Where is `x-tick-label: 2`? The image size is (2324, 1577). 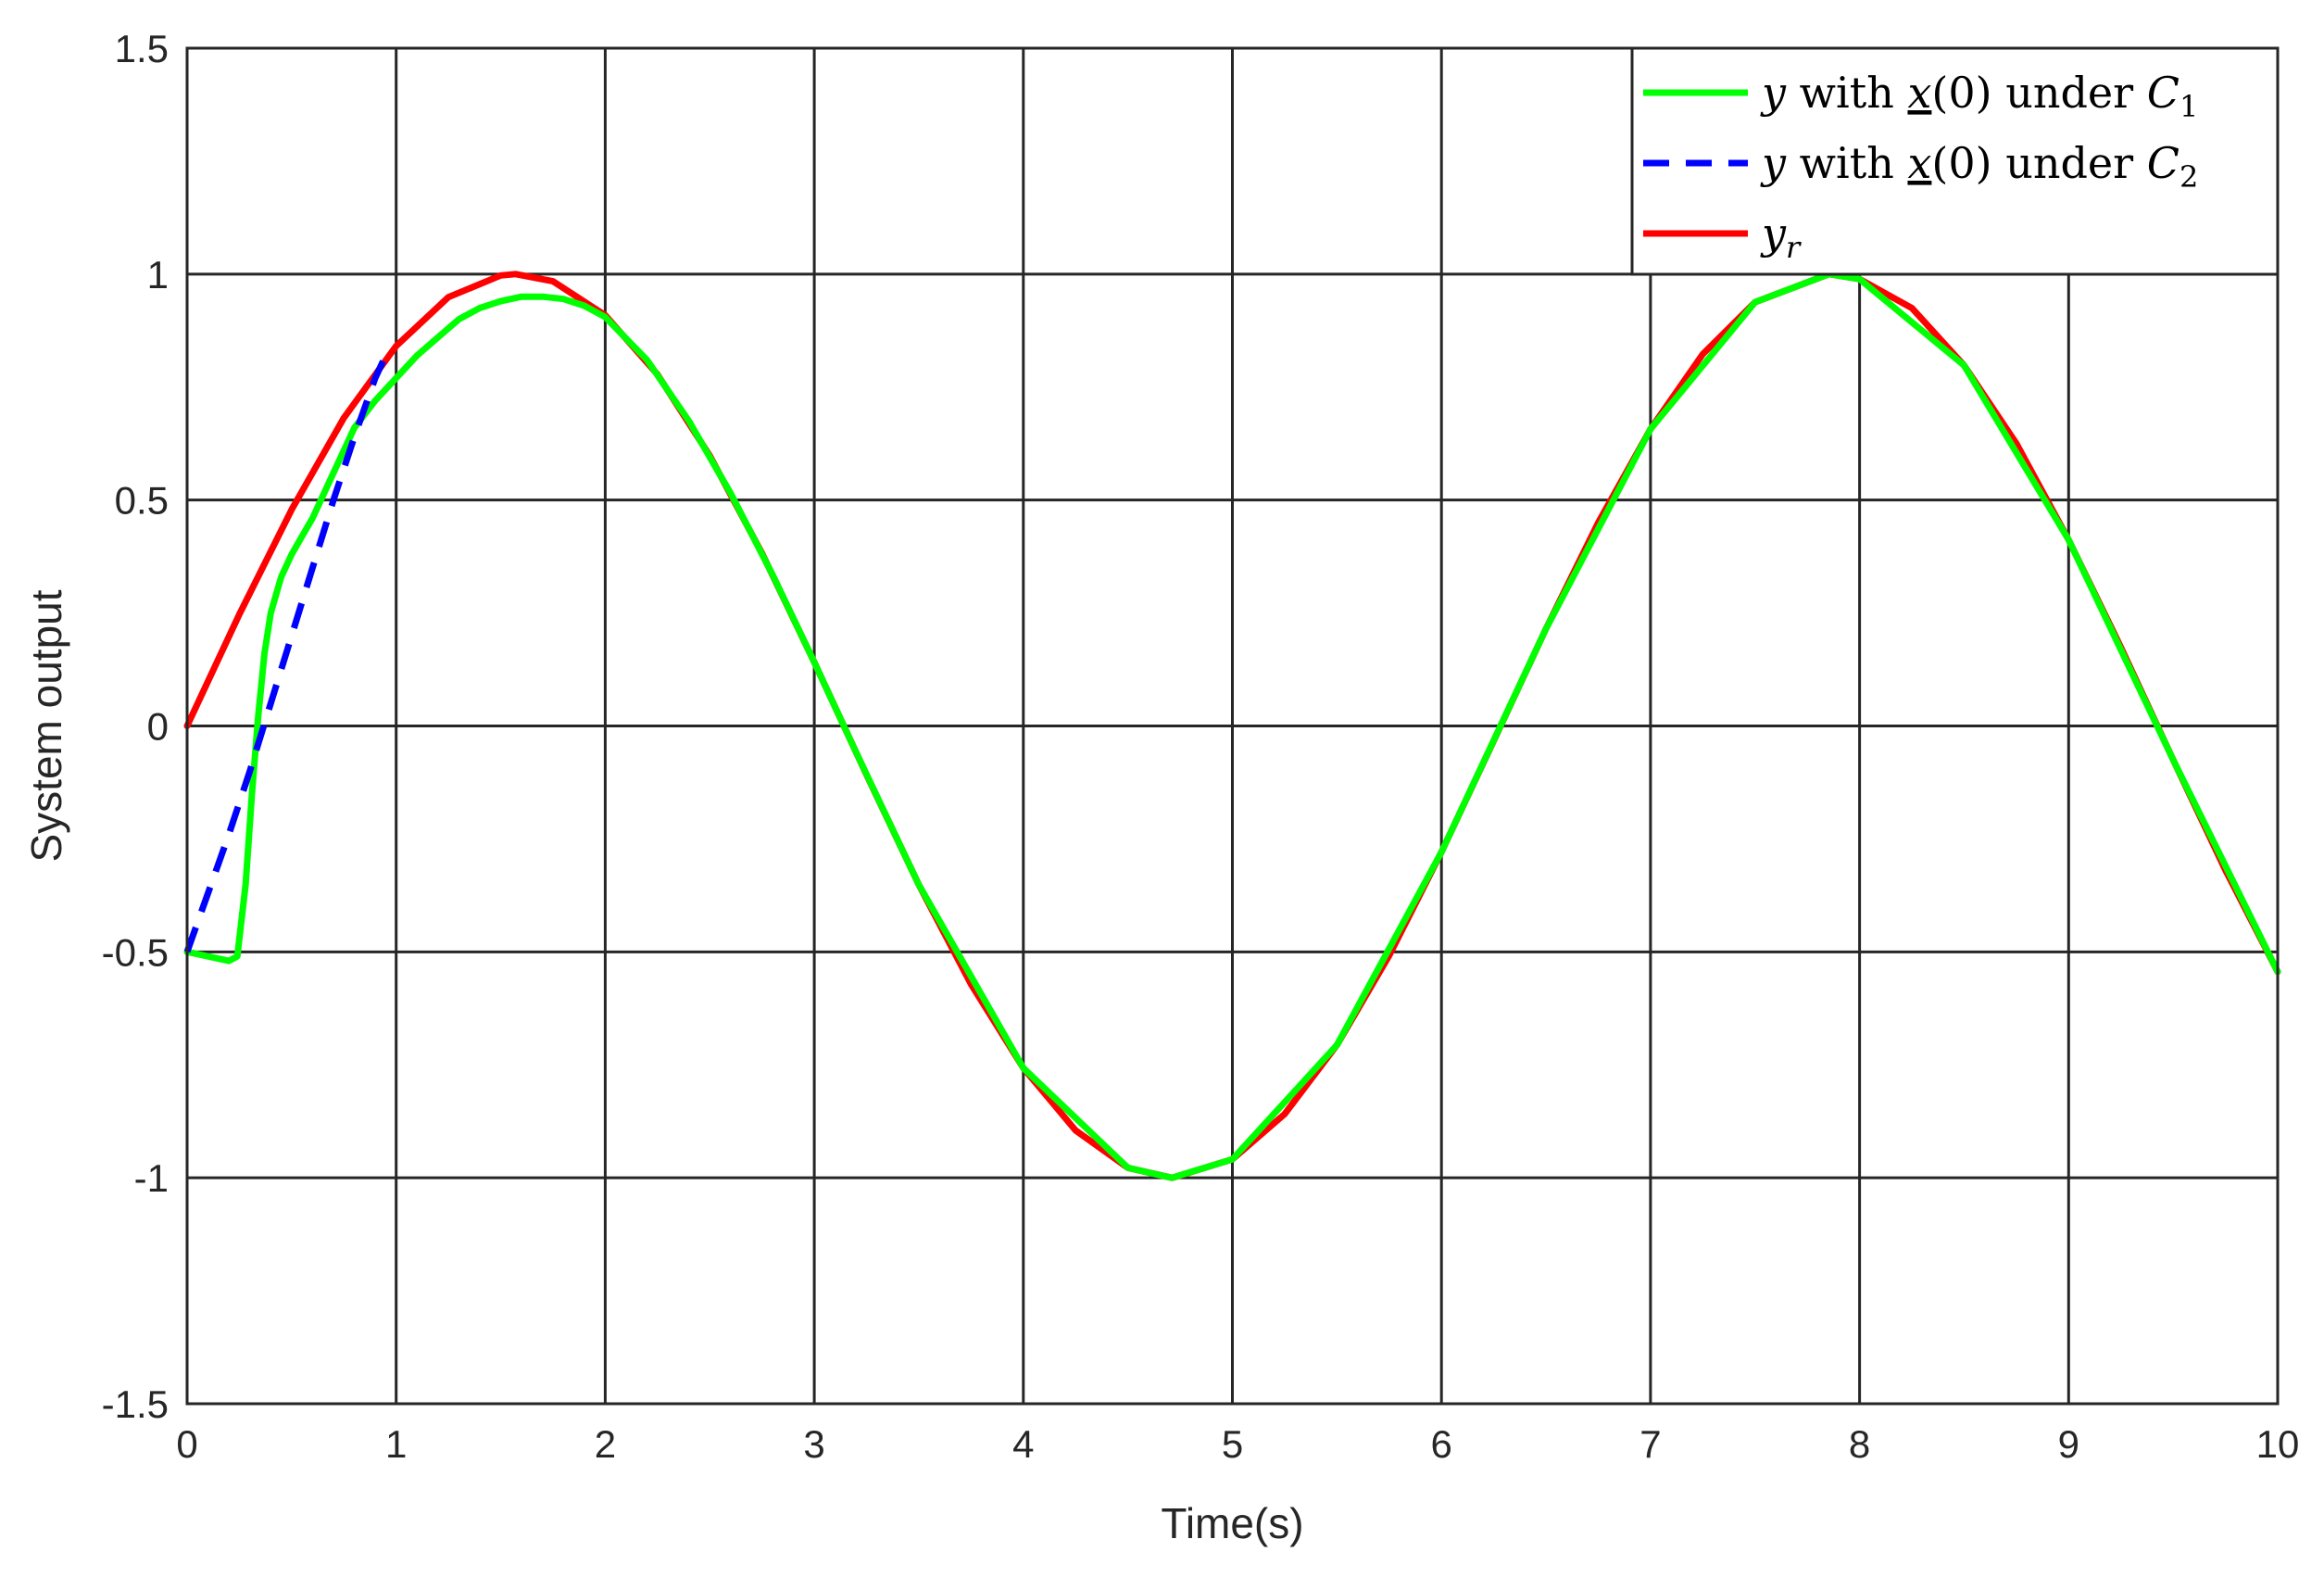 x-tick-label: 2 is located at coordinates (605, 1444).